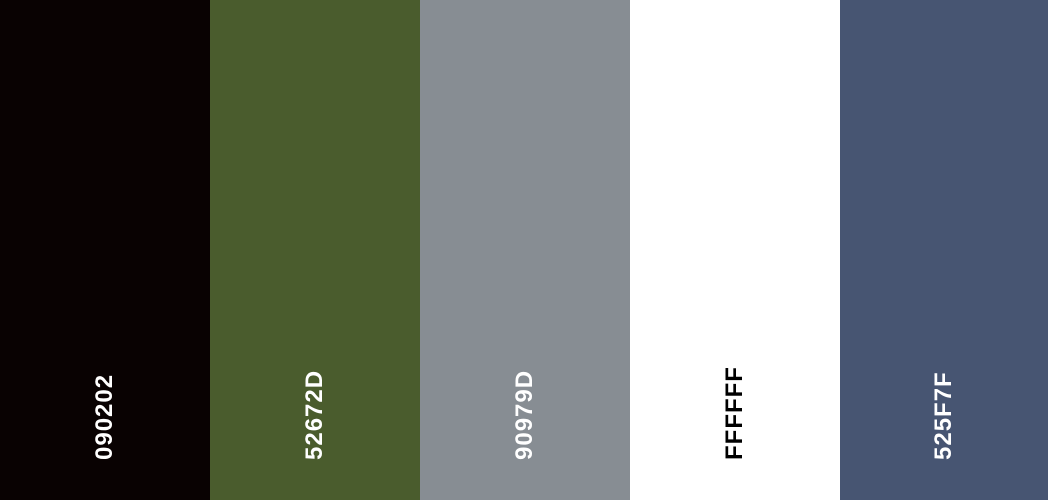  What do you see at coordinates (524, 414) in the screenshot?
I see `swatch-hex-label: 90979D` at bounding box center [524, 414].